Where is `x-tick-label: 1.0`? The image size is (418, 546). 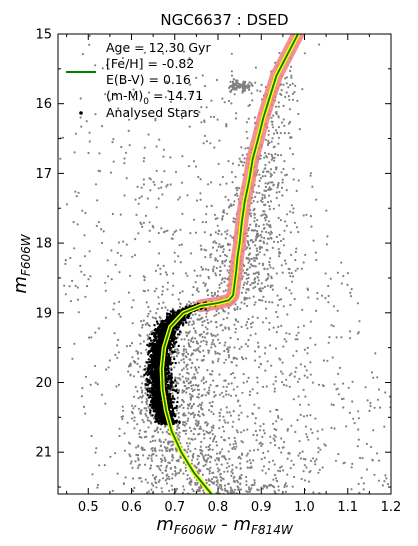
x-tick-label: 1.0 is located at coordinates (304, 507).